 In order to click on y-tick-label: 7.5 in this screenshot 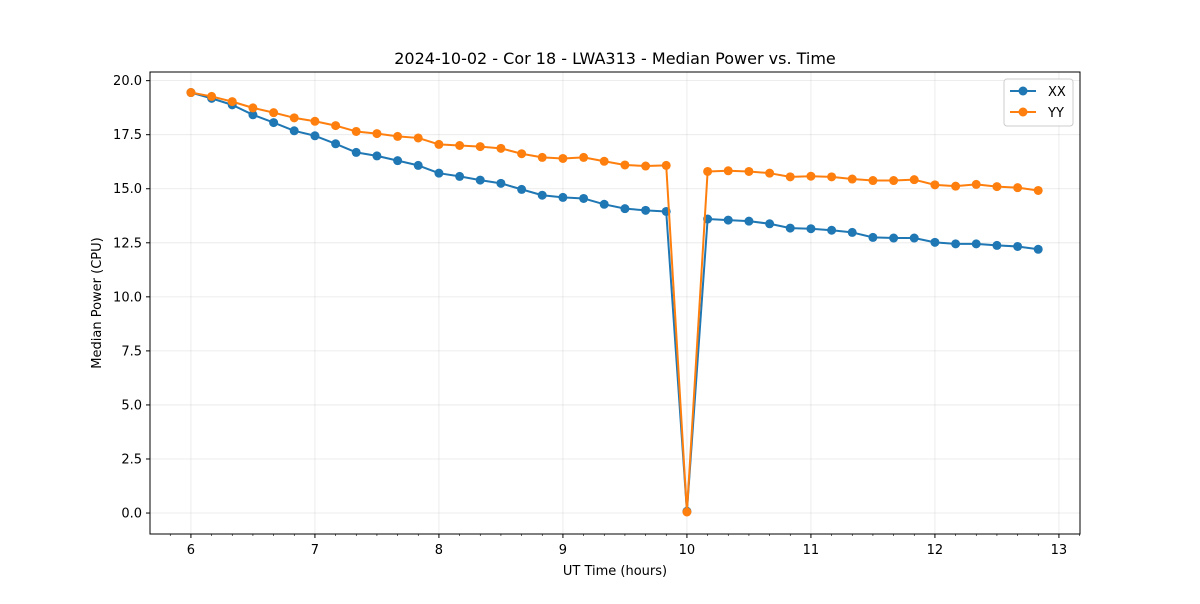, I will do `click(131, 351)`.